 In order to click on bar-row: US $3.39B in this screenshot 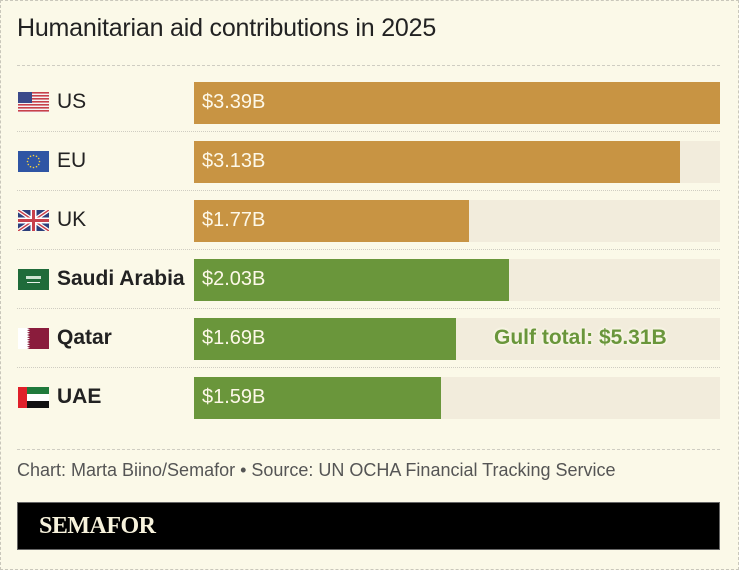, I will do `click(369, 103)`.